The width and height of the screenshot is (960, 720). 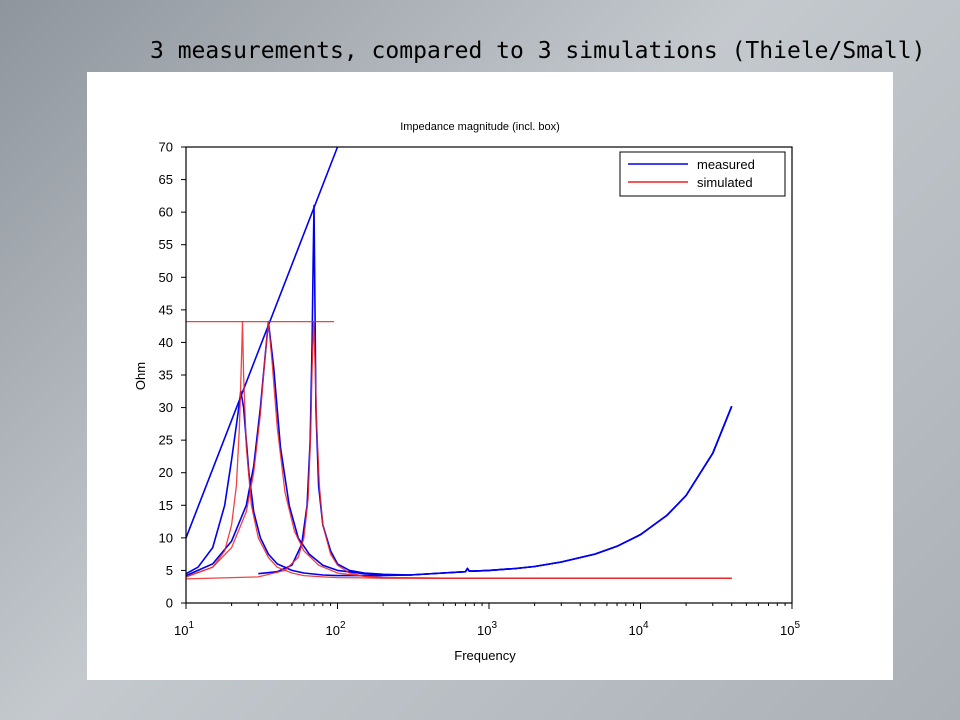 I want to click on x-tick-label: 10¹, so click(x=184, y=629).